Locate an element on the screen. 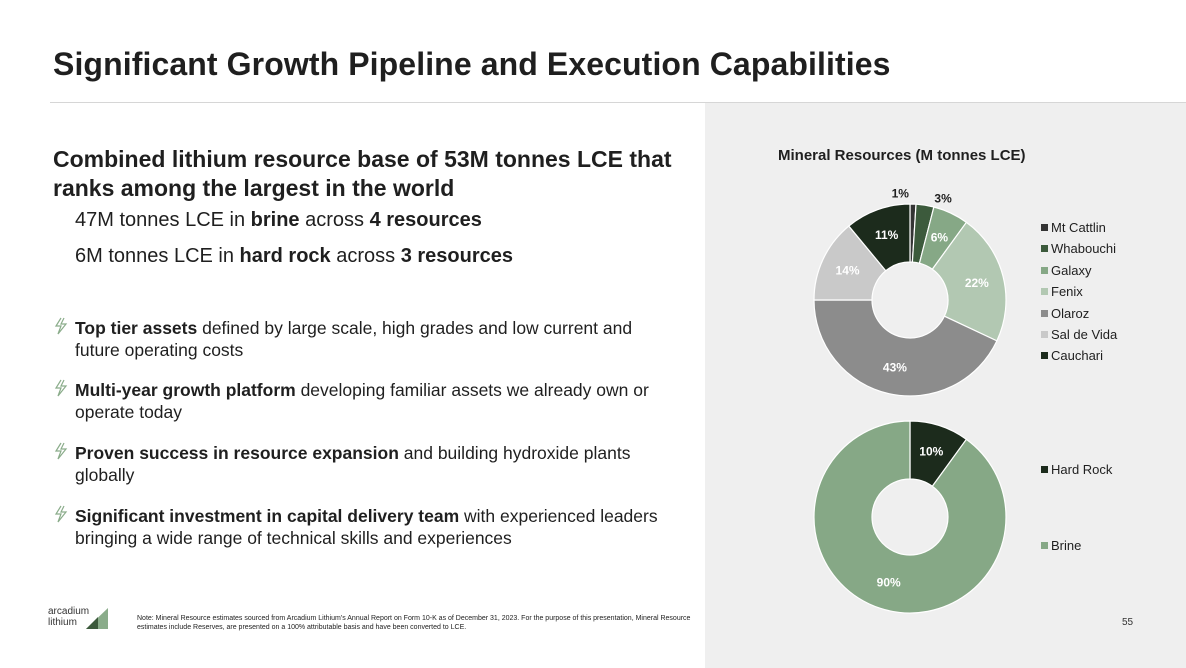 The height and width of the screenshot is (668, 1186). legend-label: Whabouchi is located at coordinates (1084, 249).